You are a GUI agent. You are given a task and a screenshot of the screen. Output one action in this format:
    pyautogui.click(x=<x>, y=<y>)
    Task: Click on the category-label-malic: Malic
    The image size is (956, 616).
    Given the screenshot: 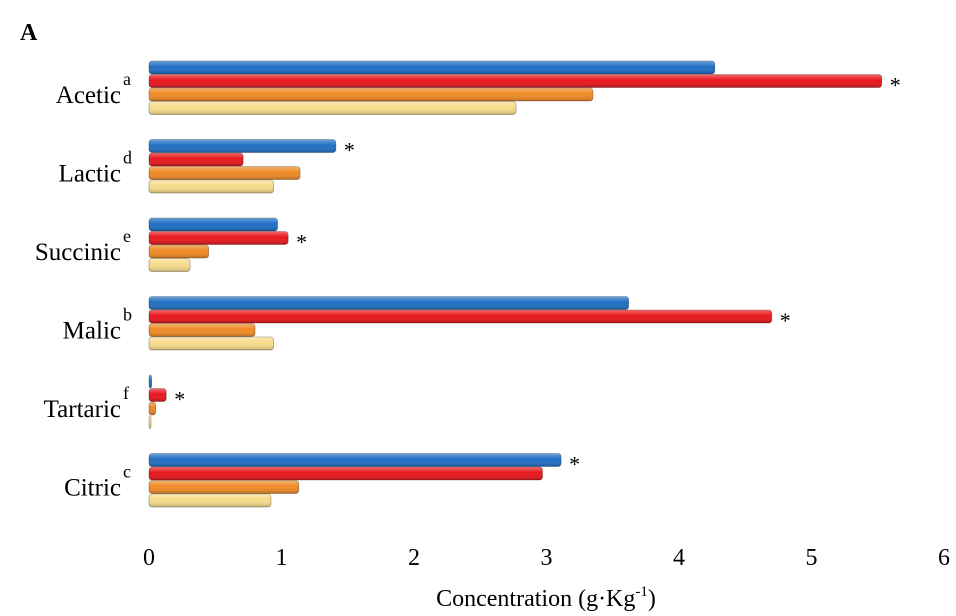 What is the action you would take?
    pyautogui.click(x=92, y=331)
    